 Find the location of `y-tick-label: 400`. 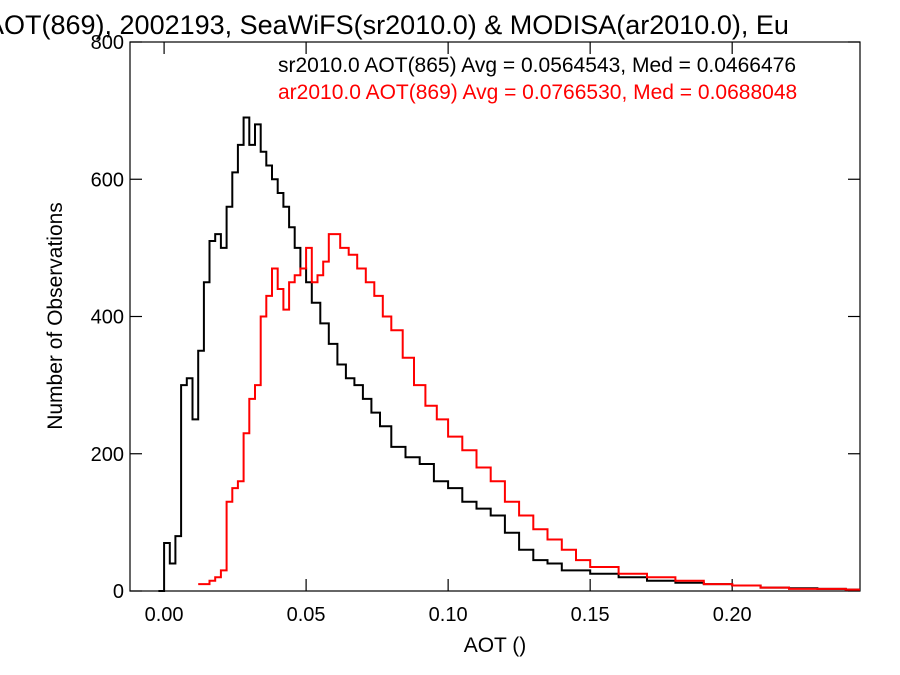

y-tick-label: 400 is located at coordinates (107, 318).